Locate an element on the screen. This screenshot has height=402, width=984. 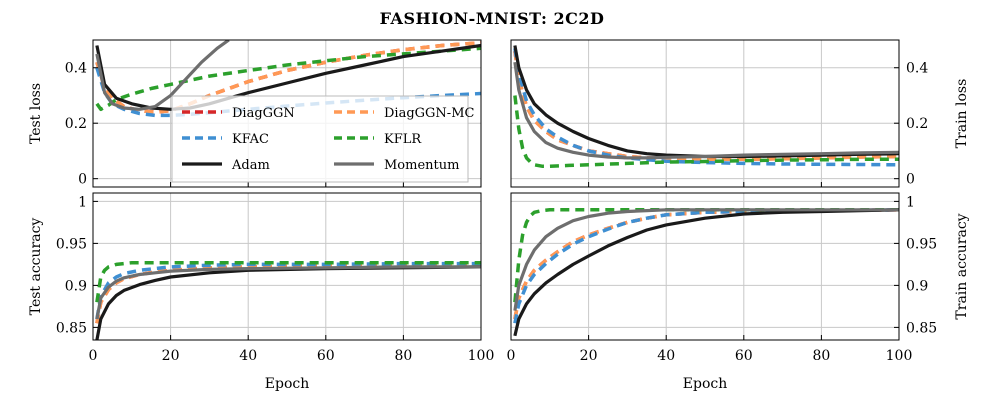
test-accuracy-series is located at coordinates (288, 300).